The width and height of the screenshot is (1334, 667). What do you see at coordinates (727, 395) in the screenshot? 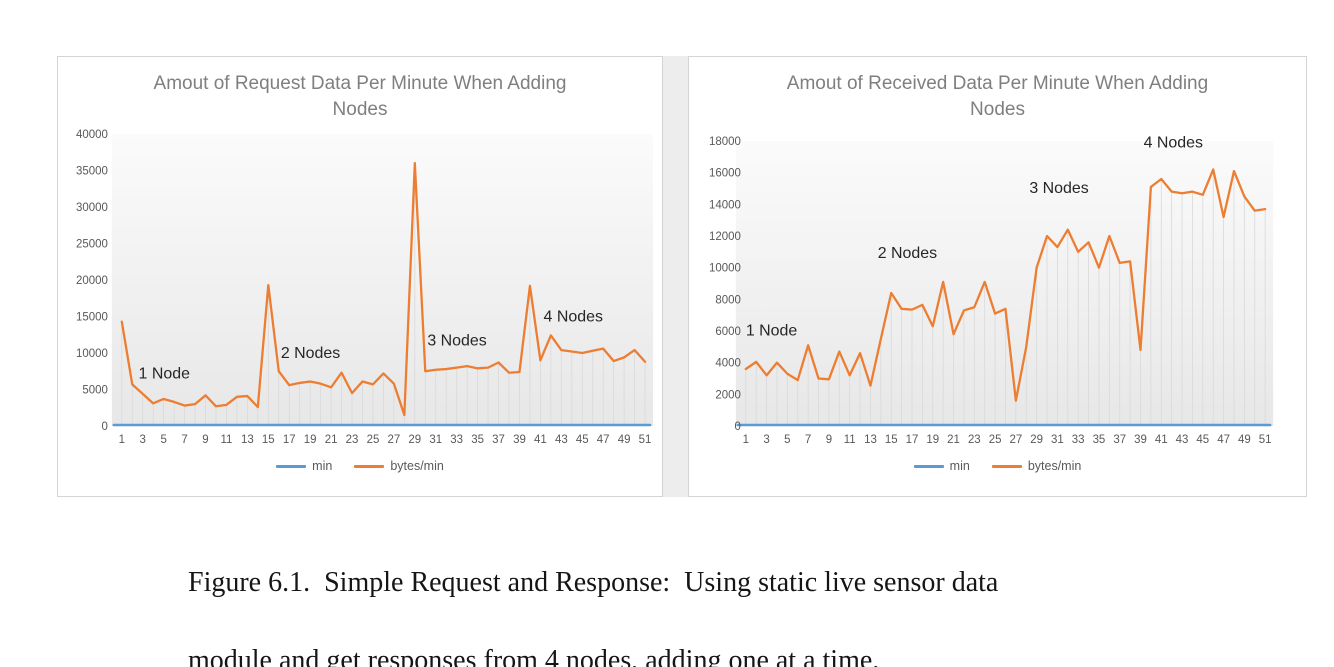
I see `svg-text: 2000` at bounding box center [727, 395].